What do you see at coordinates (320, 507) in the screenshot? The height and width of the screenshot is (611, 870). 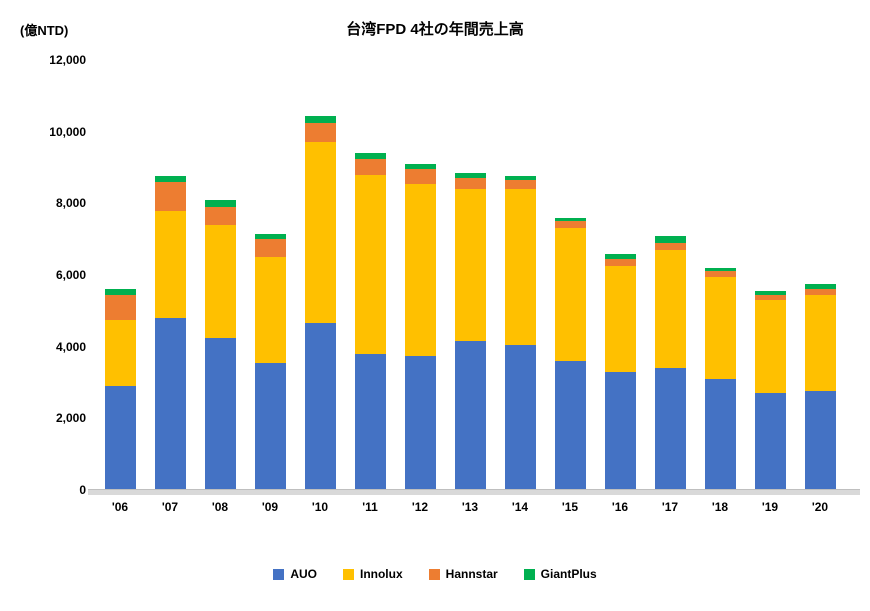 I see `x-tick-label: '10` at bounding box center [320, 507].